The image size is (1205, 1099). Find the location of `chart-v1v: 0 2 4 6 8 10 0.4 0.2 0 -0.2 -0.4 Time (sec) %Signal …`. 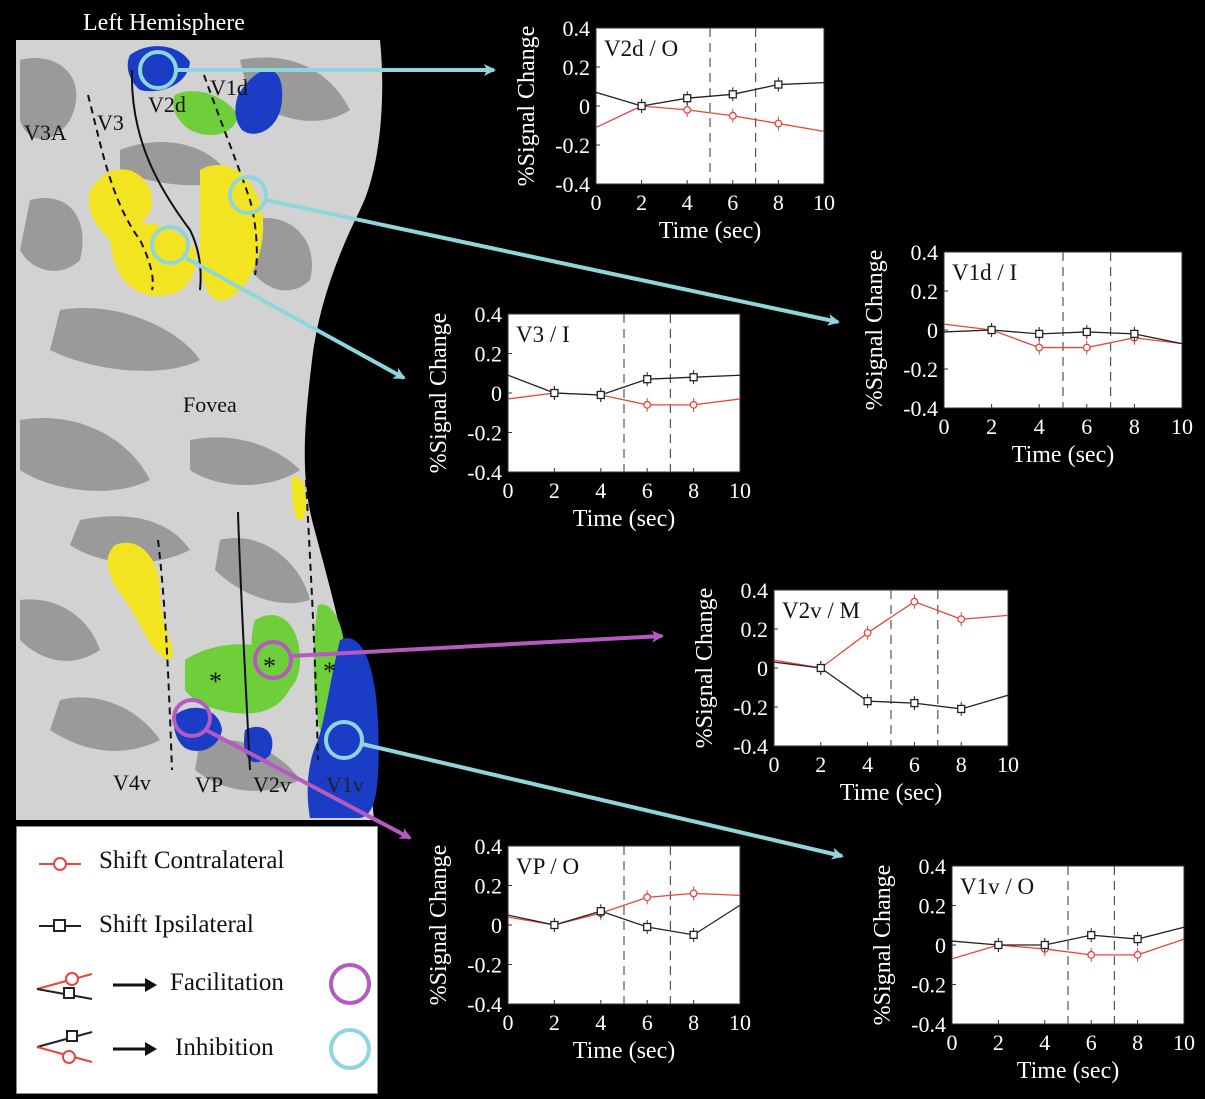

chart-v1v: 0 2 4 6 8 10 0.4 0.2 0 -0.2 -0.4 Time (sec) %Signal … is located at coordinates (1033, 976).